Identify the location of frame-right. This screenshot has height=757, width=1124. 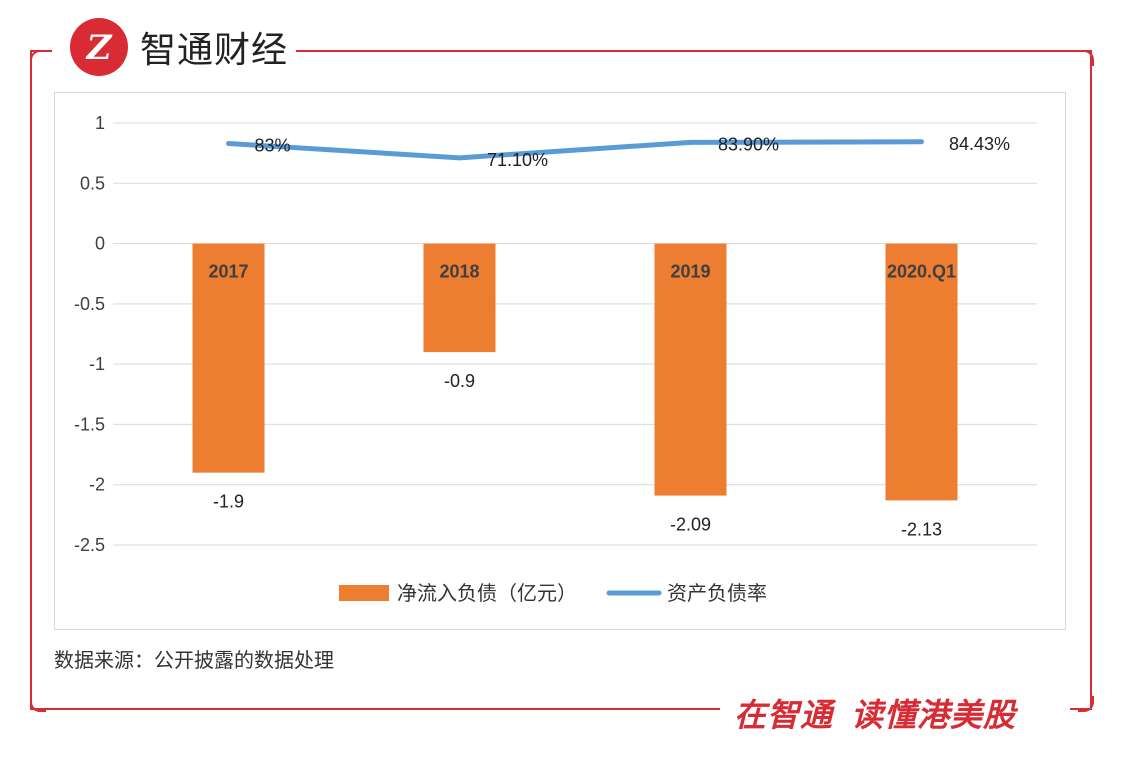
(1091, 380).